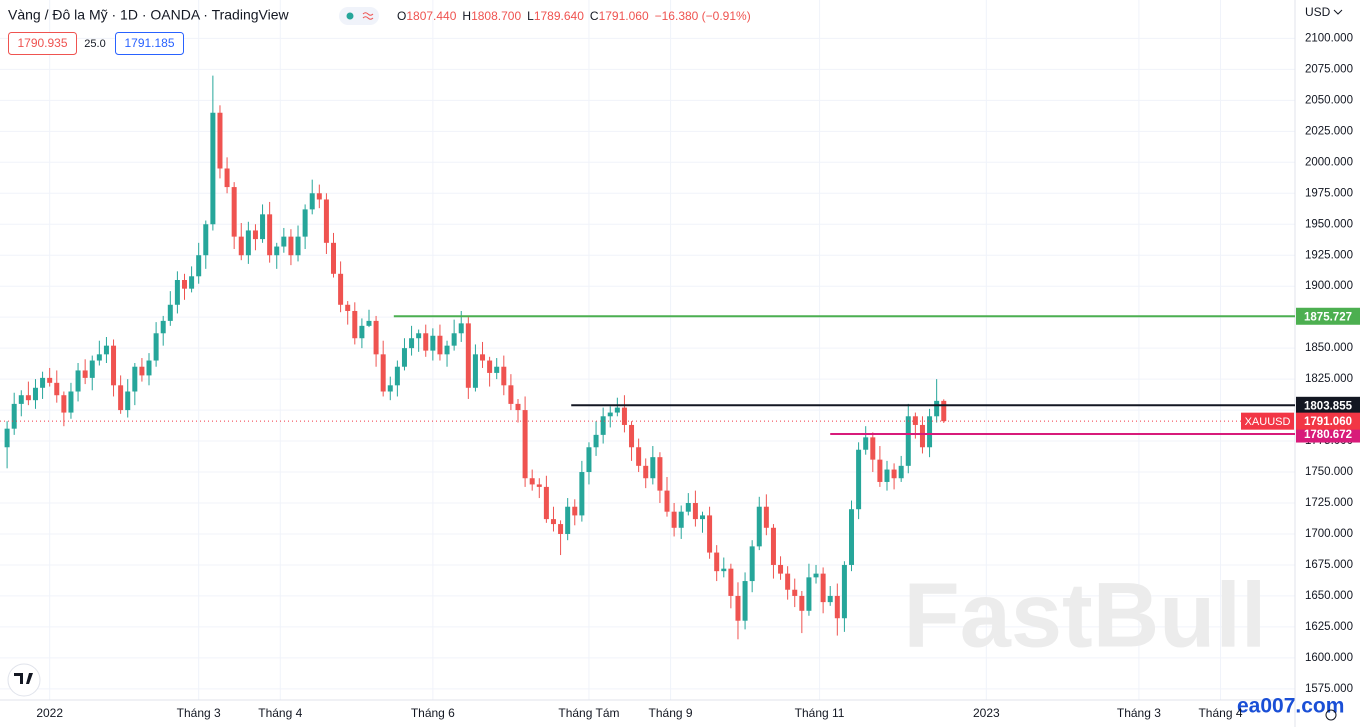  Describe the element at coordinates (1338, 12) in the screenshot. I see `currency-caret` at that location.